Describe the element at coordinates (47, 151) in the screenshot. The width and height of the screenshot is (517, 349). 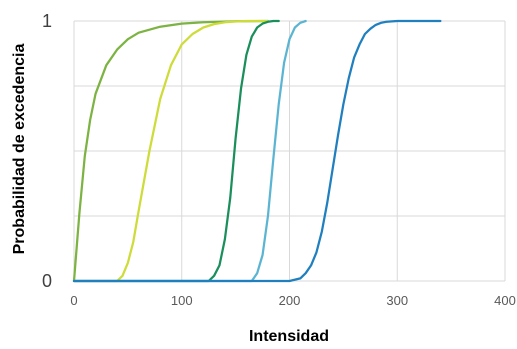
I see `y-tick-labels: 01` at that location.